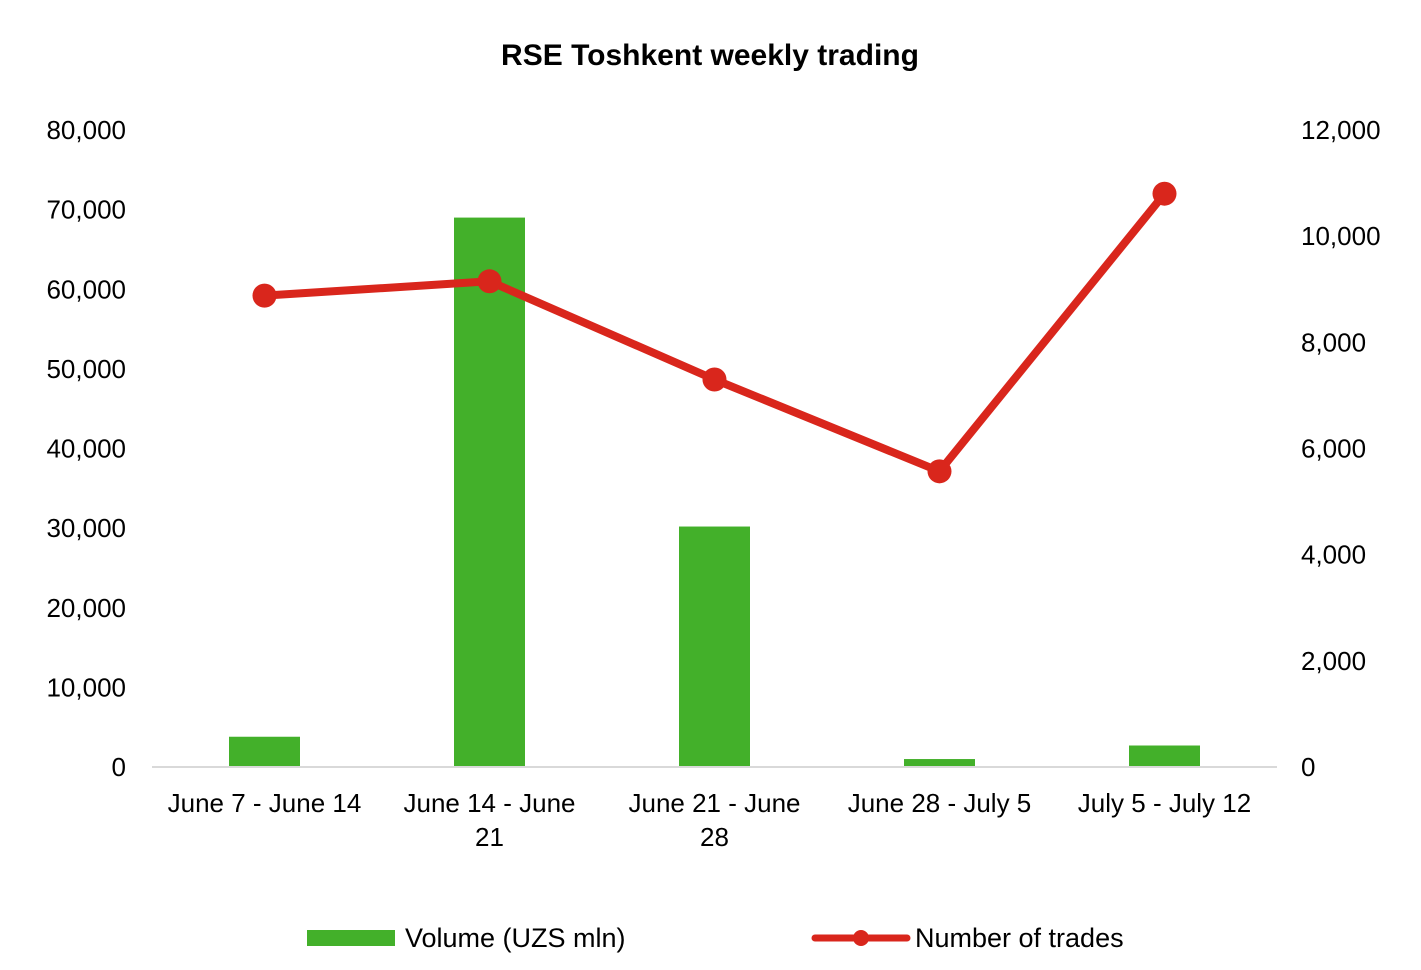 This screenshot has height=970, width=1421. I want to click on x-tick-label: June 7 - June 14, so click(265, 803).